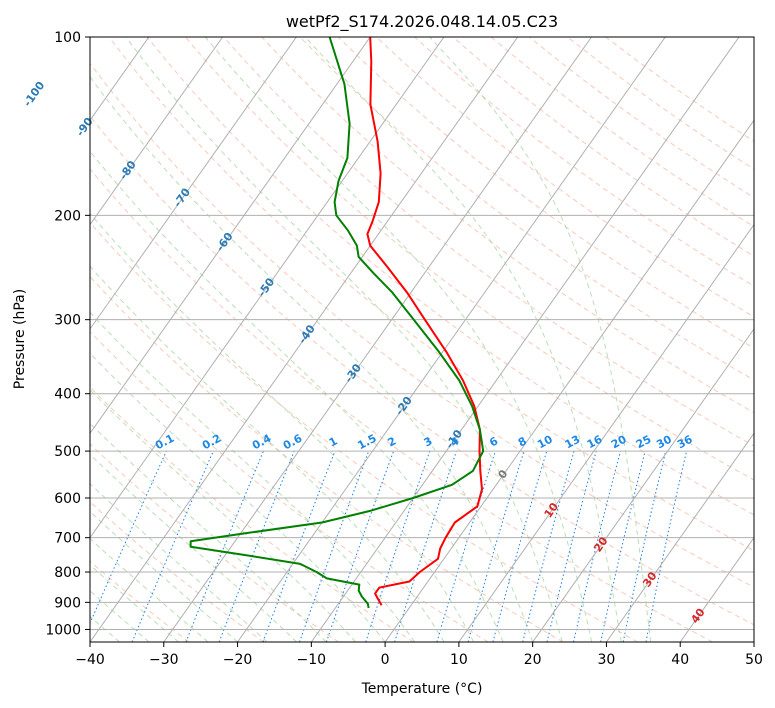 The height and width of the screenshot is (708, 775). Describe the element at coordinates (424, 321) in the screenshot. I see `temperature-profile-line` at that location.